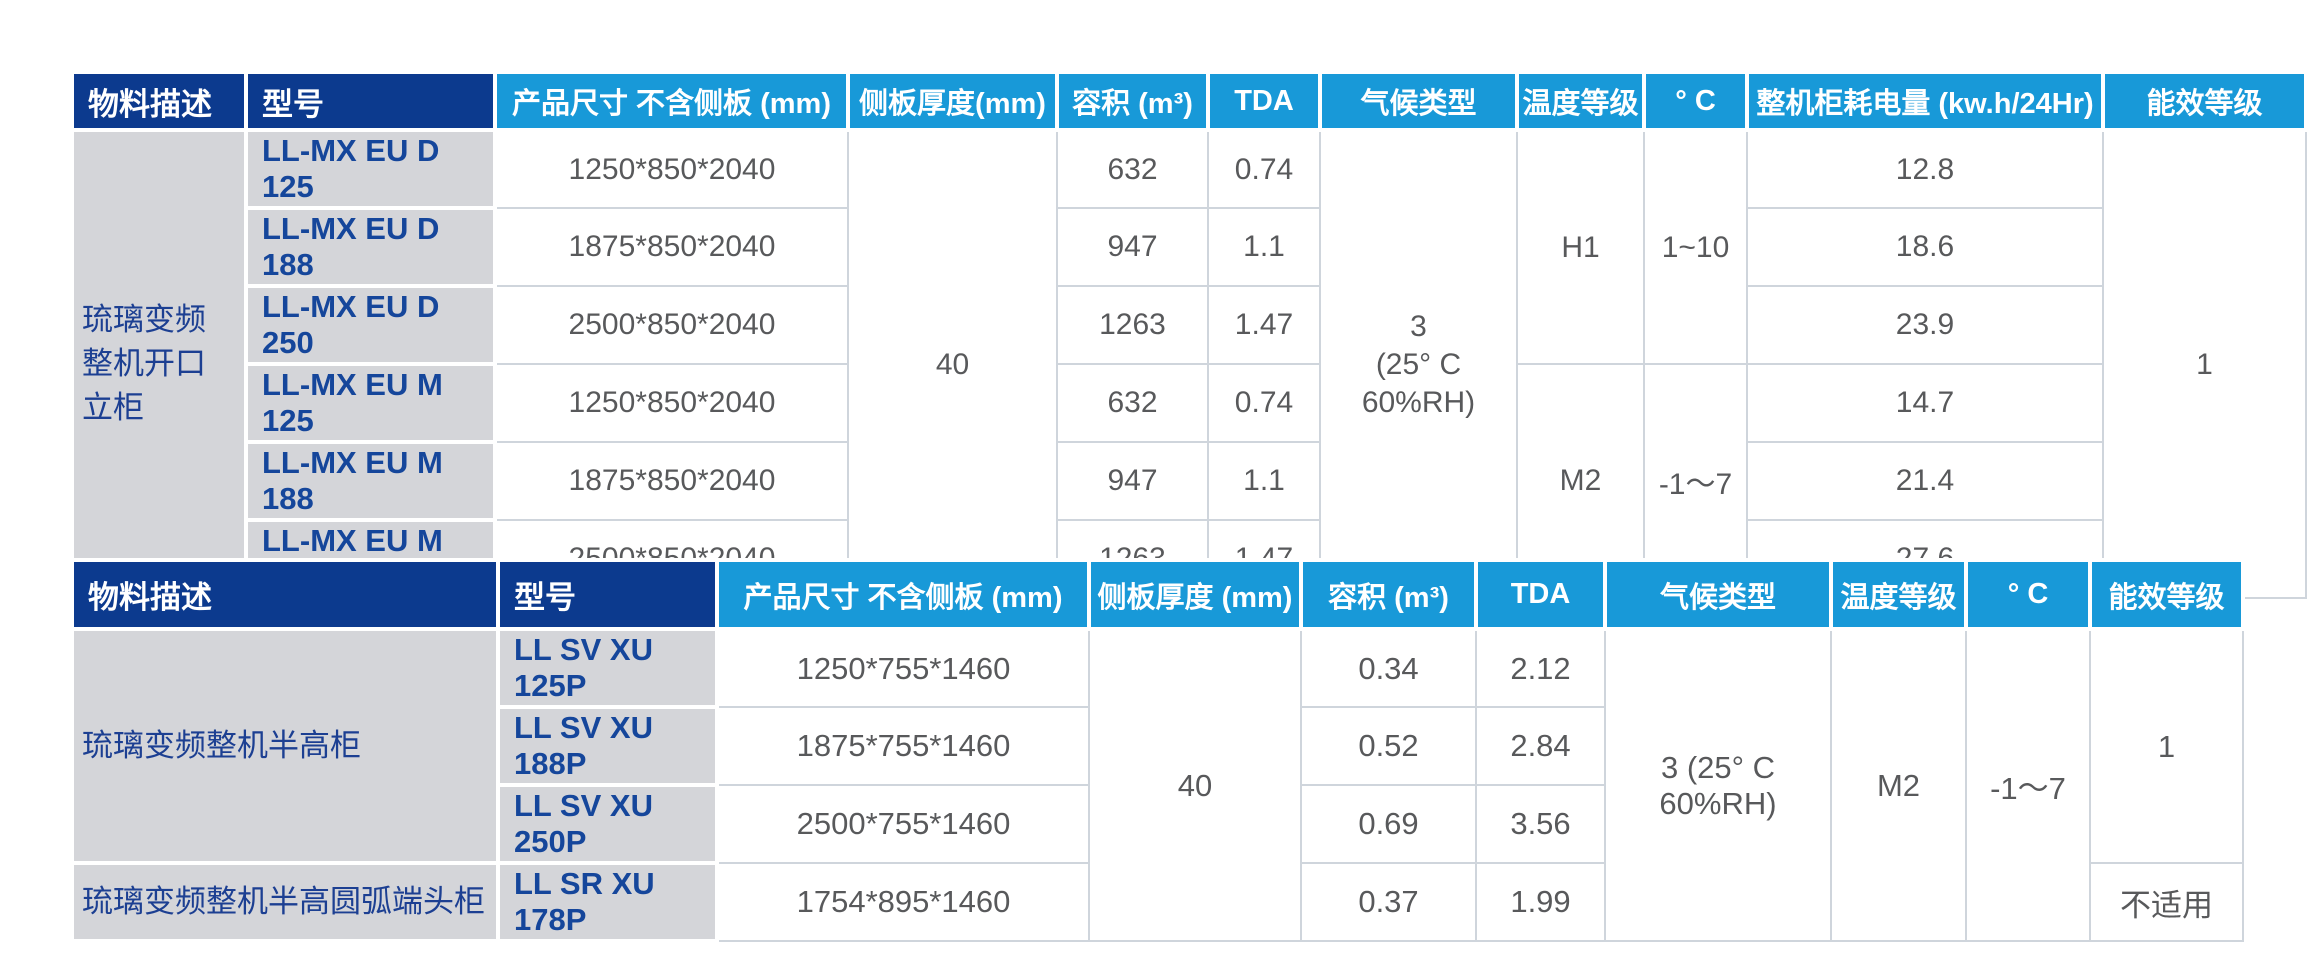 The width and height of the screenshot is (2320, 979). What do you see at coordinates (1195, 785) in the screenshot?
I see `t2-thickness-cell: 40` at bounding box center [1195, 785].